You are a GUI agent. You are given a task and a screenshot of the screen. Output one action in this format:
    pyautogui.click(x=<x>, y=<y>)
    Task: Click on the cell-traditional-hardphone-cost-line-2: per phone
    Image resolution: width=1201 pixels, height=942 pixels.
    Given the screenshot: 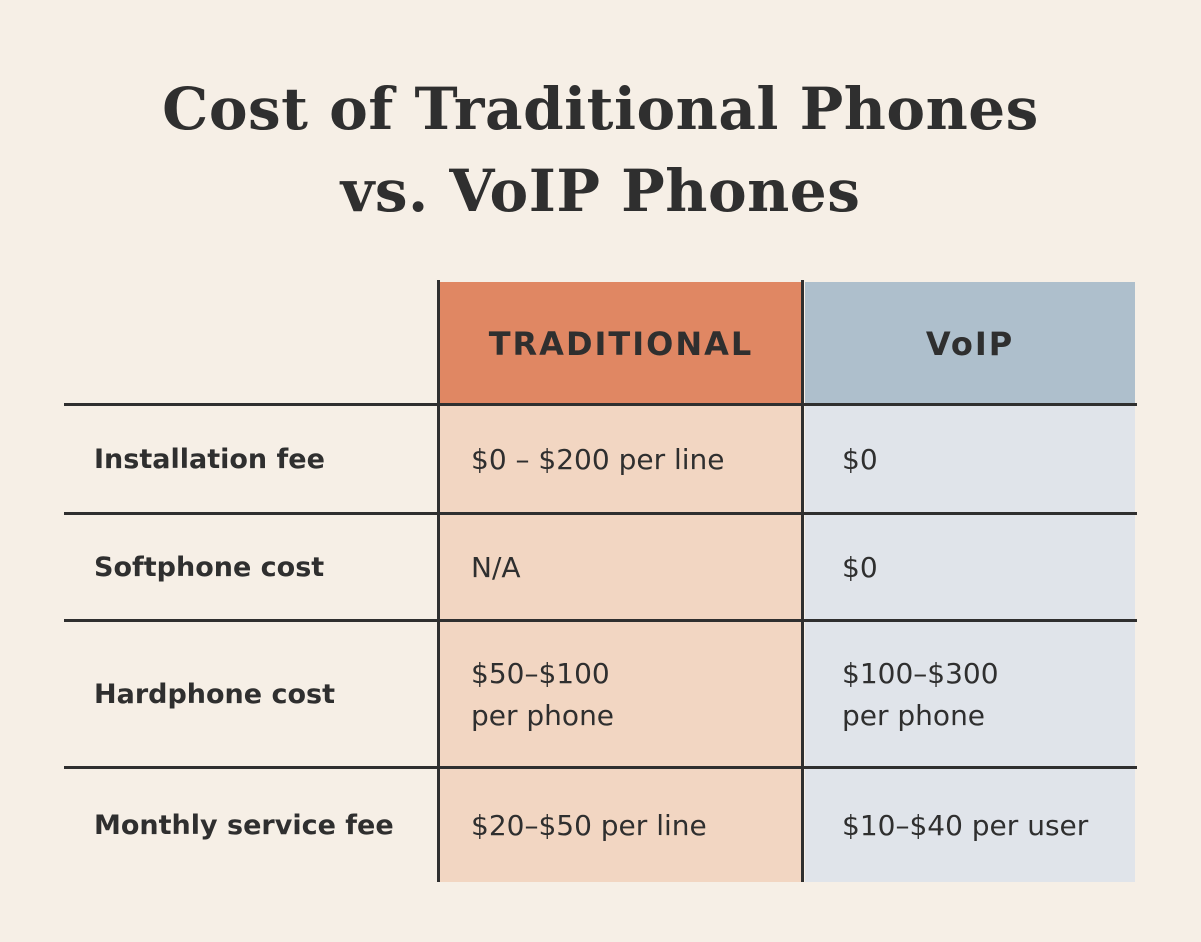 What is the action you would take?
    pyautogui.click(x=543, y=715)
    